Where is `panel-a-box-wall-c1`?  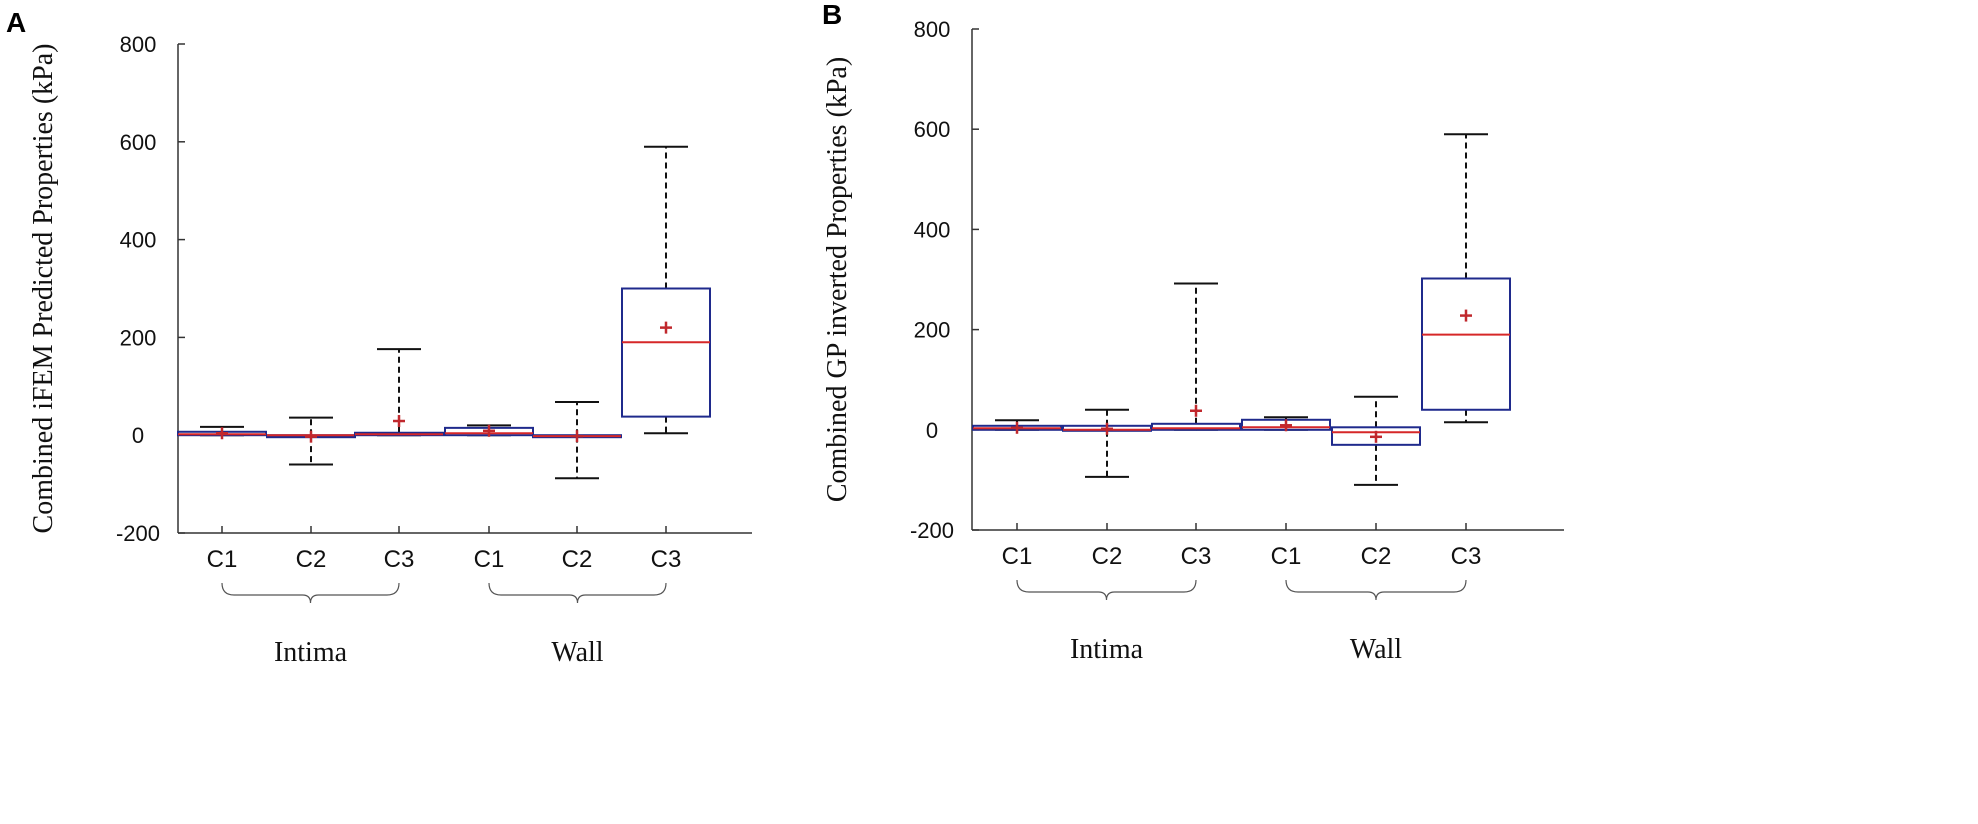
panel-a-box-wall-c1 is located at coordinates (489, 430).